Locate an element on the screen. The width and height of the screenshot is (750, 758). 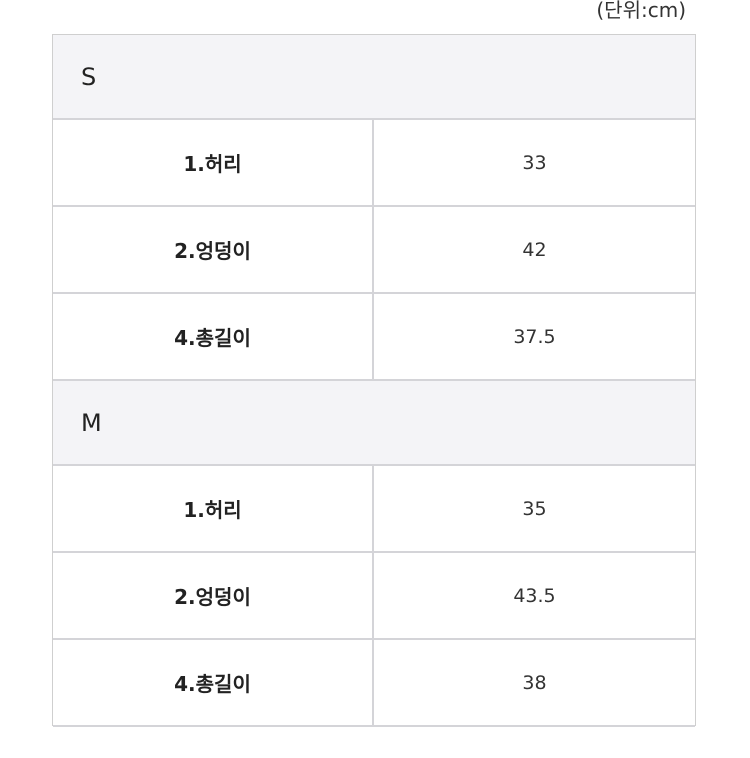
measure-value: 37.5 is located at coordinates (534, 337).